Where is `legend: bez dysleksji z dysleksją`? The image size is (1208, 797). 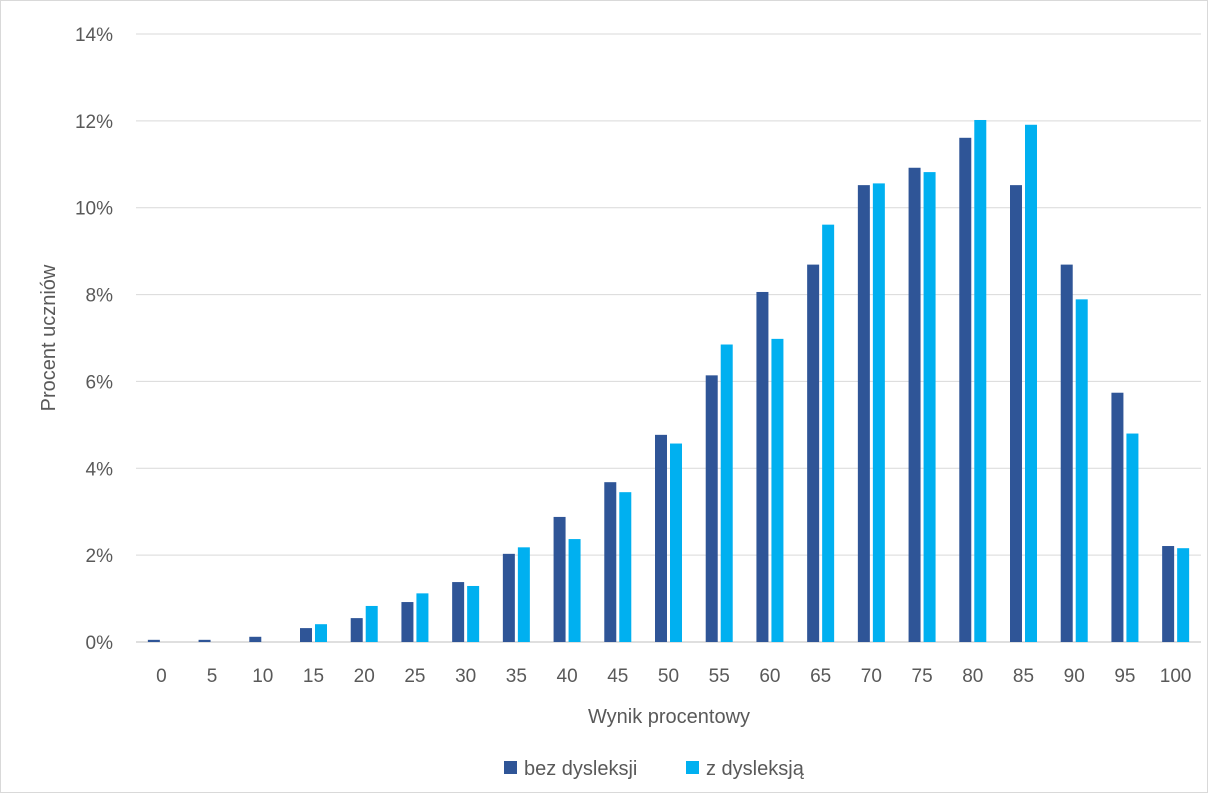 legend: bez dysleksji z dysleksją is located at coordinates (654, 769).